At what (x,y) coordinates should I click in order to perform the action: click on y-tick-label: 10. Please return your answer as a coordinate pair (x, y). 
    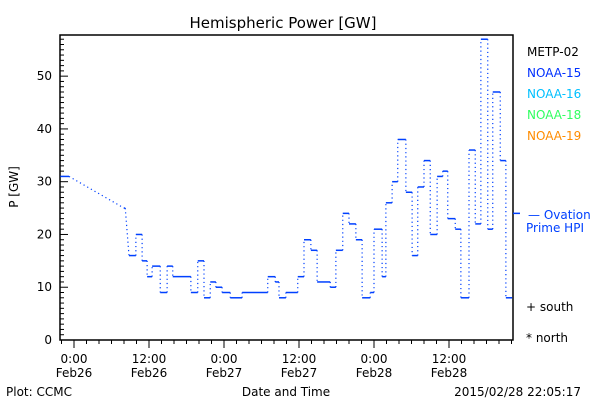
    Looking at the image, I should click on (44, 287).